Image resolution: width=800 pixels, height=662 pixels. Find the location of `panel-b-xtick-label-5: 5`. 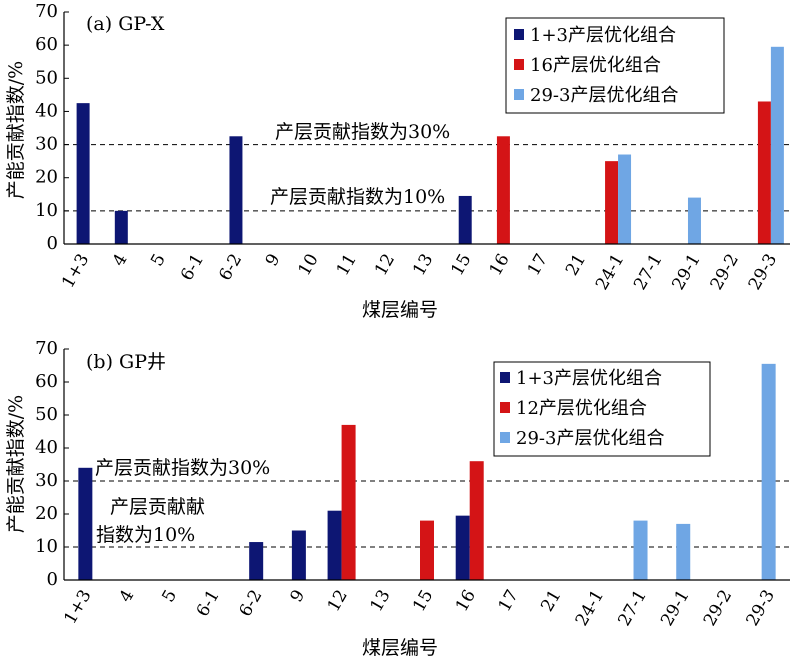

panel-b-xtick-label-5: 5 is located at coordinates (169, 596).